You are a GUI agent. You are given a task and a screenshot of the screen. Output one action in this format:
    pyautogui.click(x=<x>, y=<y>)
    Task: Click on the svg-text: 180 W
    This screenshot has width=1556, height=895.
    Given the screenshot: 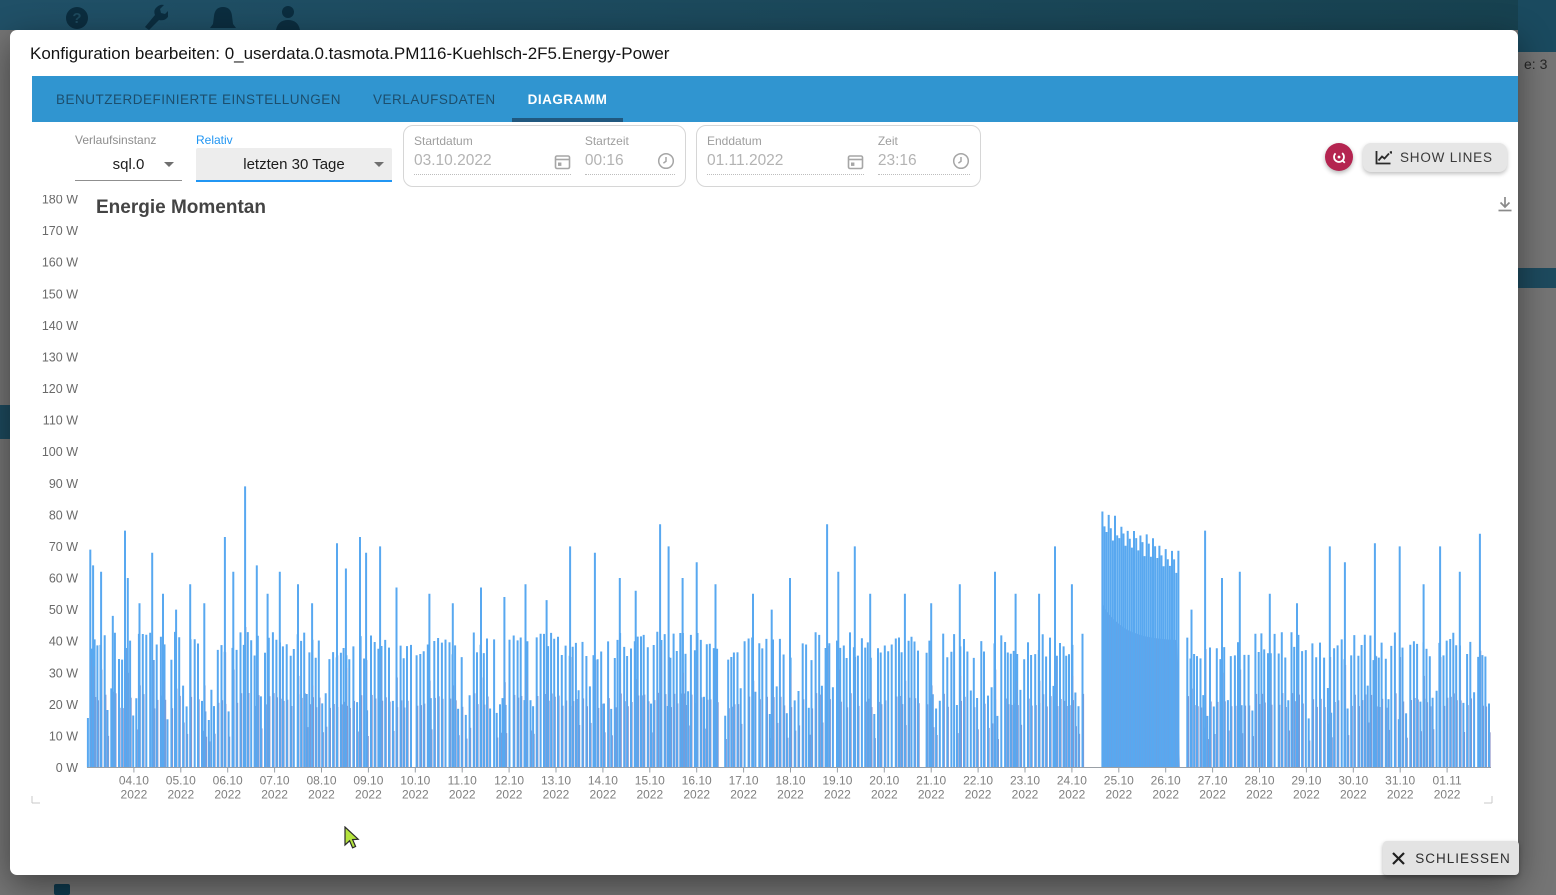 What is the action you would take?
    pyautogui.click(x=60, y=201)
    